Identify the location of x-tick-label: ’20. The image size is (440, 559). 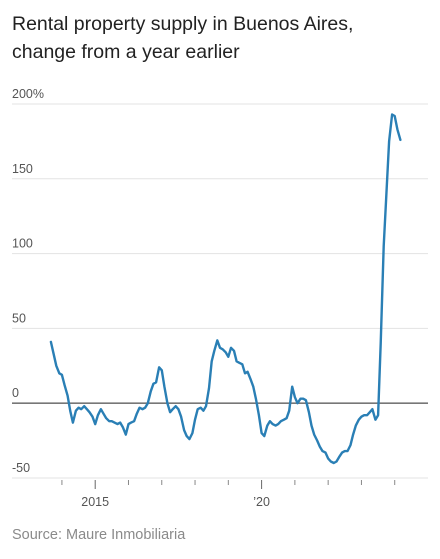
(261, 502).